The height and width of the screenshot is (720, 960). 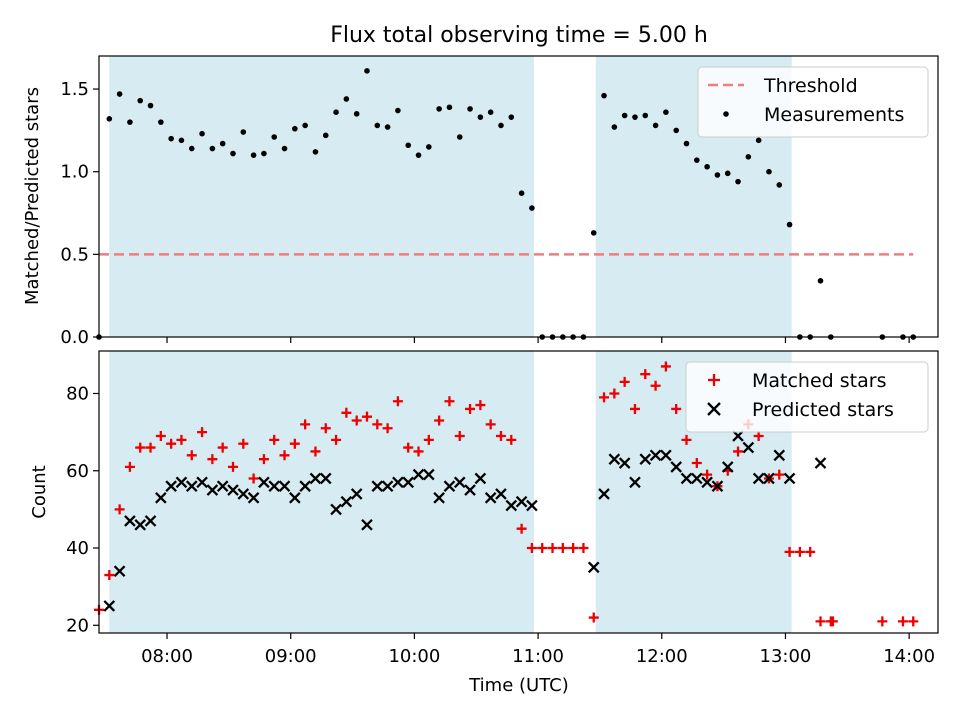 What do you see at coordinates (519, 35) in the screenshot?
I see `chart-title: Flux total observing time = 5.00 h` at bounding box center [519, 35].